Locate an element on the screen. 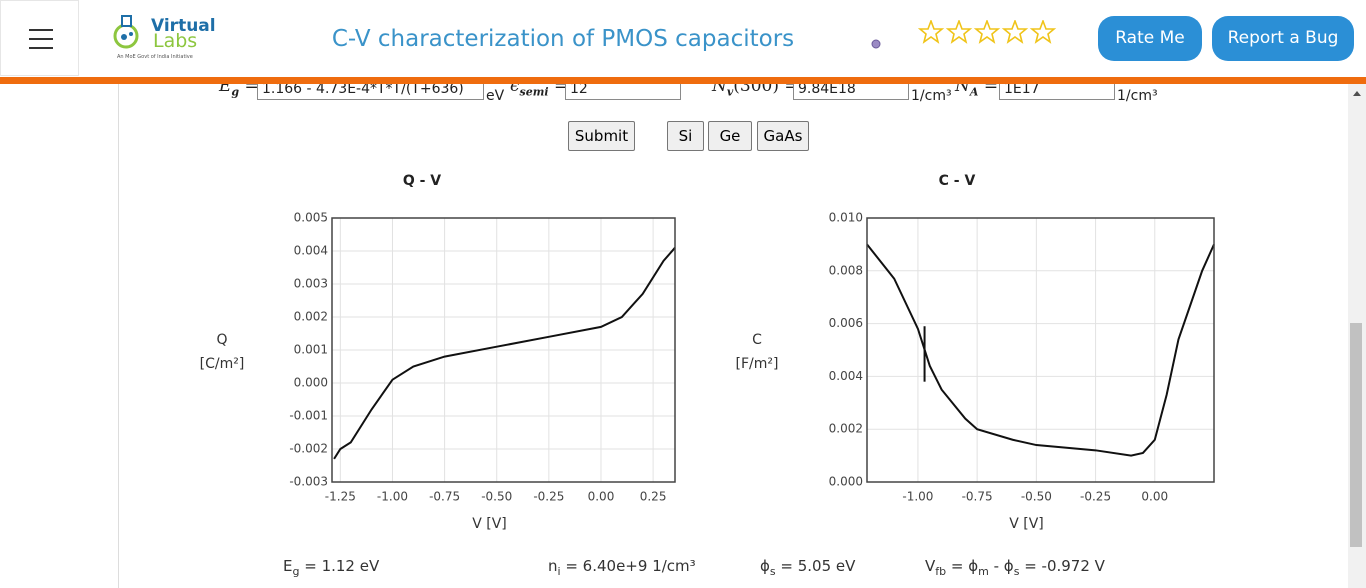  y-axis-unit: [F/m²] is located at coordinates (757, 364).